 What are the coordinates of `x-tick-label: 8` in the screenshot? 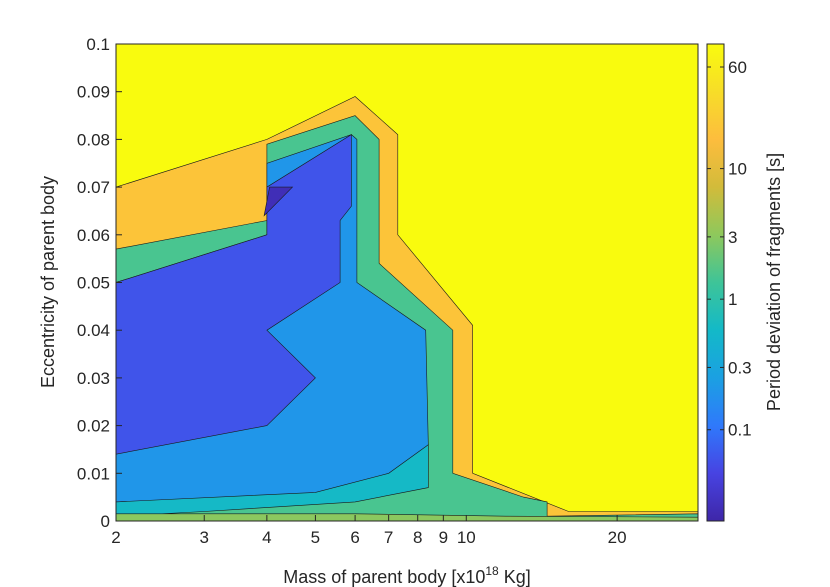 It's located at (417, 537).